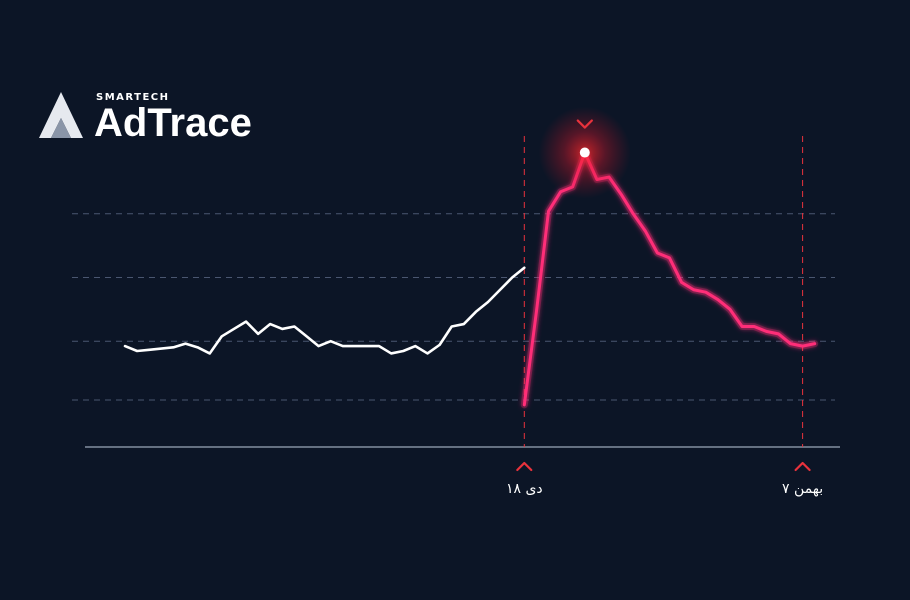  What do you see at coordinates (133, 97) in the screenshot?
I see `brand-tagline: SMARTECH` at bounding box center [133, 97].